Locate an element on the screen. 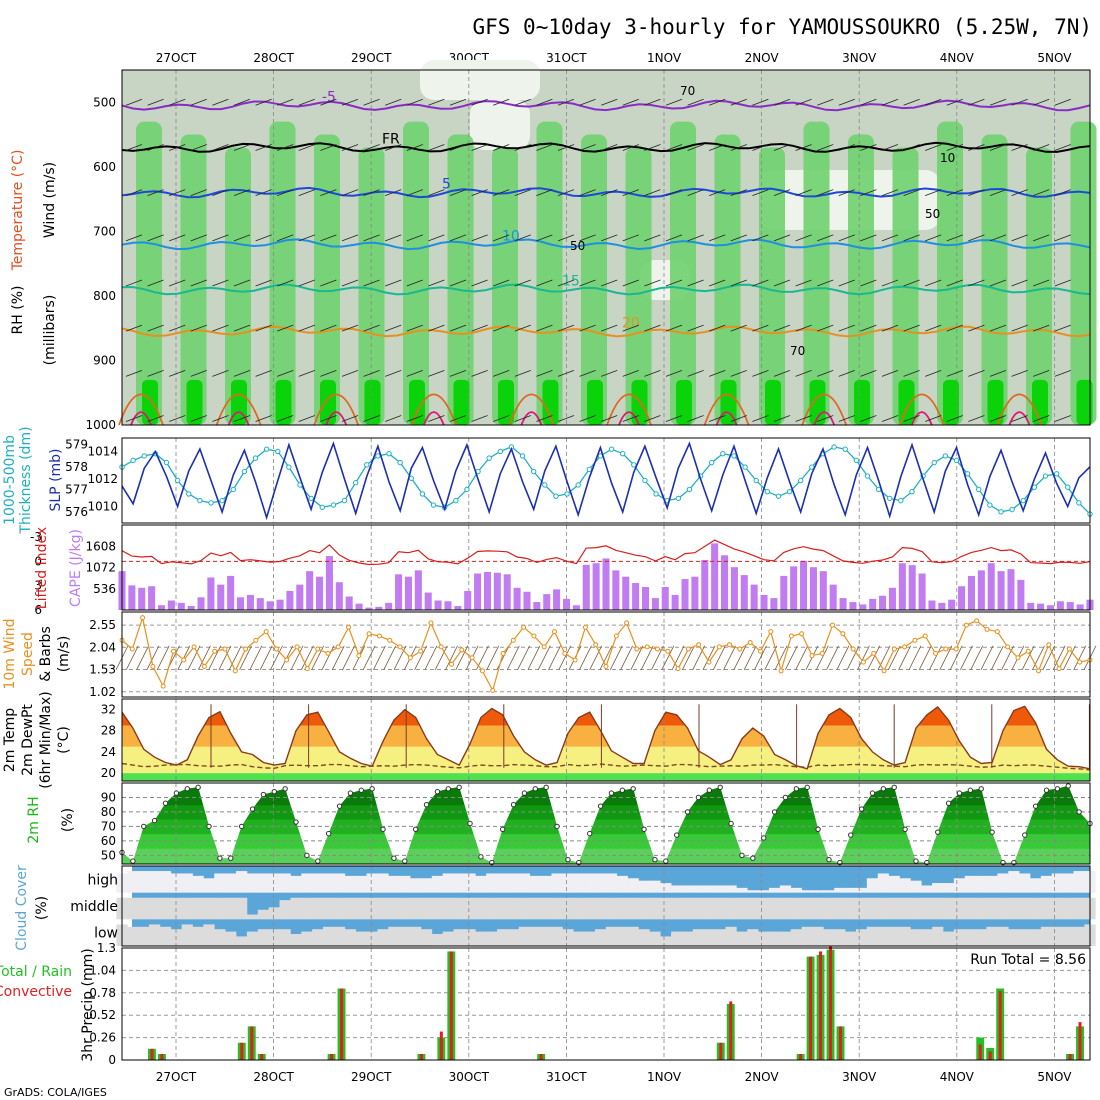 The image size is (1100, 1100). precip-convective-bar is located at coordinates (421, 1056).